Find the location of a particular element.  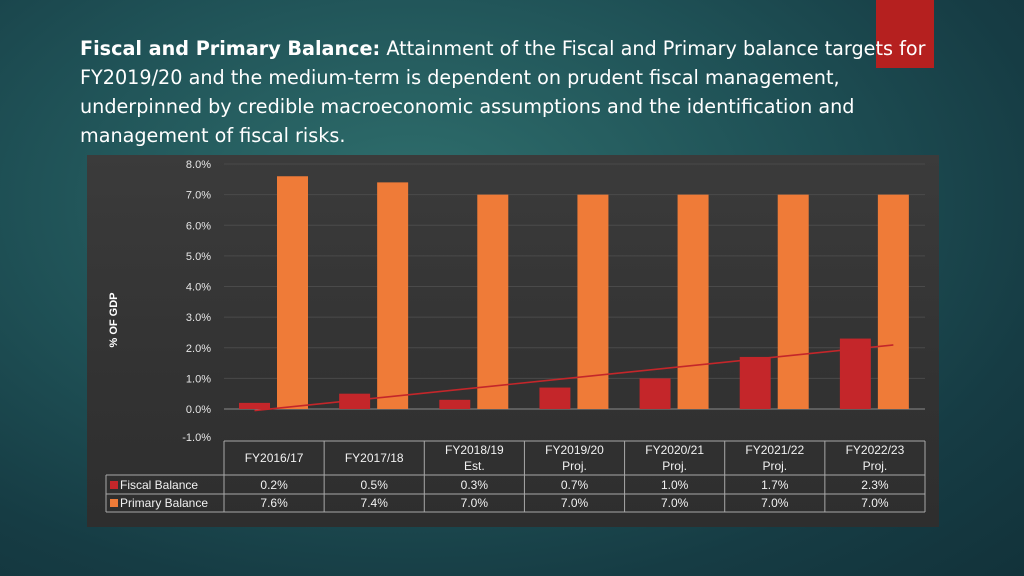

category-label: FY2018/19 is located at coordinates (474, 450).